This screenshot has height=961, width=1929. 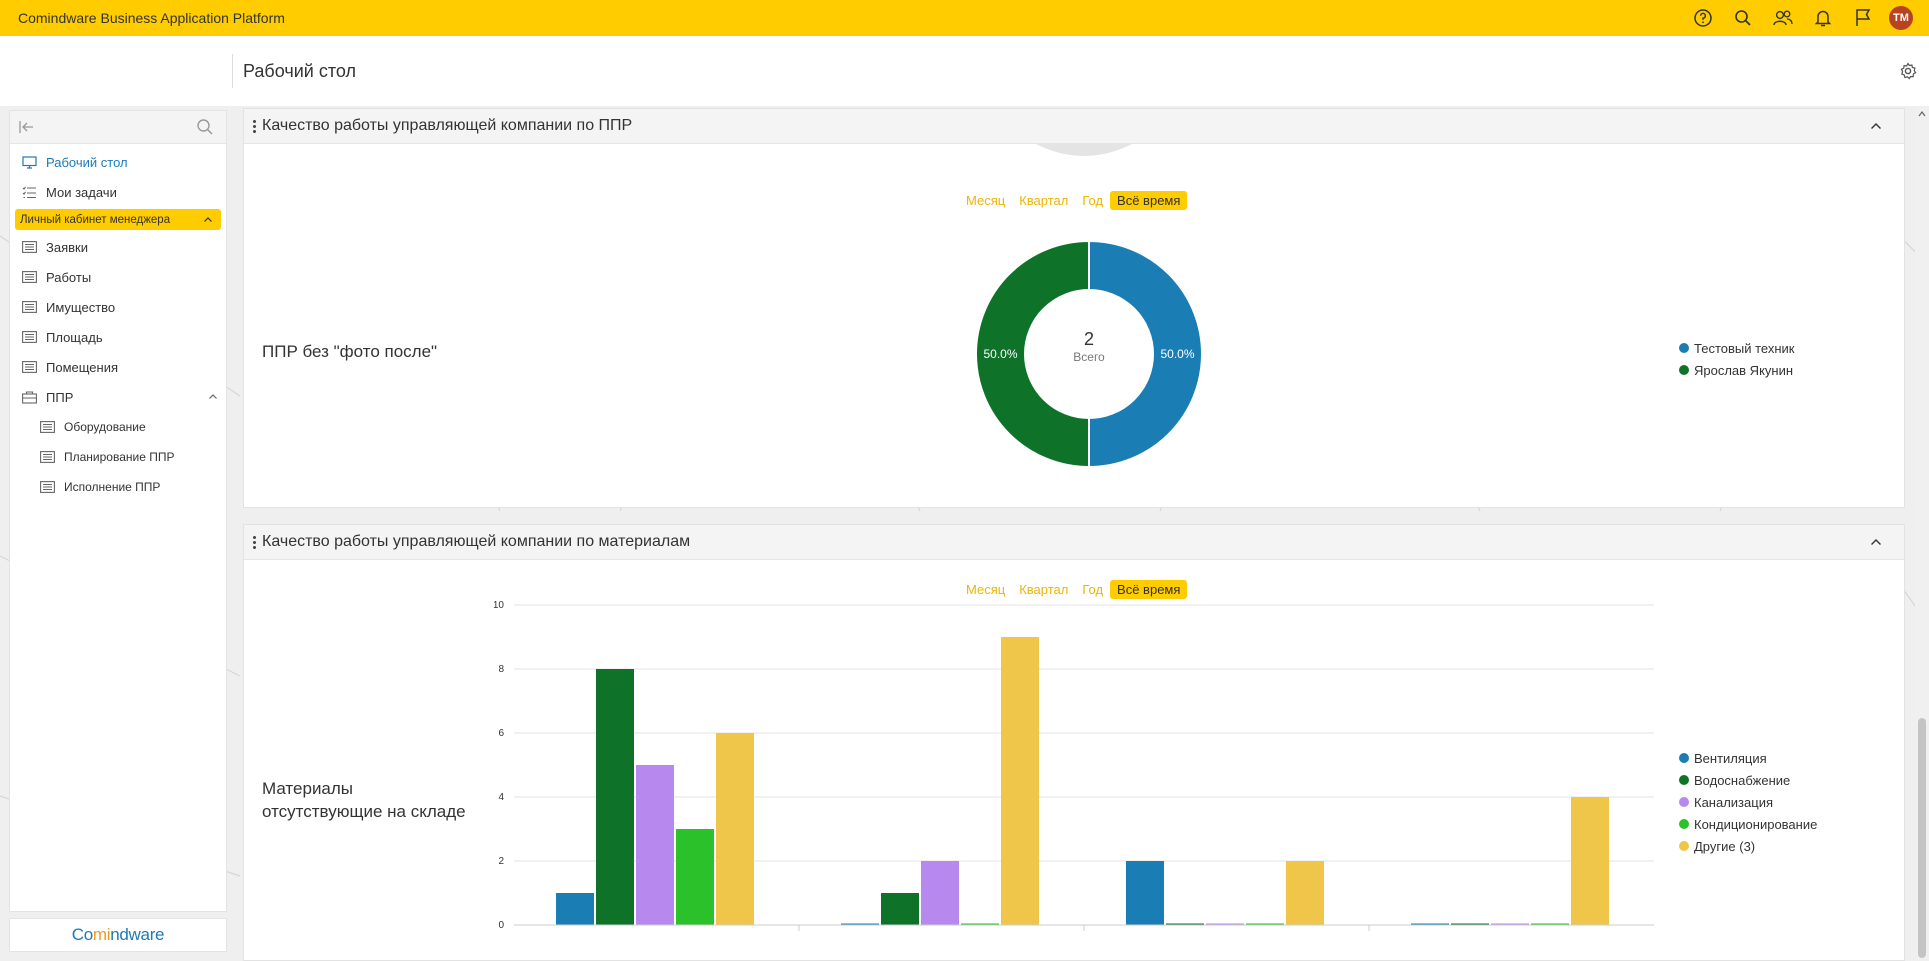 I want to click on app-title: Comindware Business Application Platform, so click(x=151, y=18).